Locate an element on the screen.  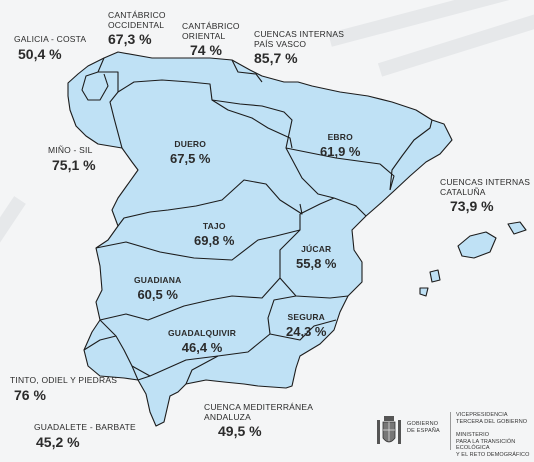
menorca-island is located at coordinates (517, 228).